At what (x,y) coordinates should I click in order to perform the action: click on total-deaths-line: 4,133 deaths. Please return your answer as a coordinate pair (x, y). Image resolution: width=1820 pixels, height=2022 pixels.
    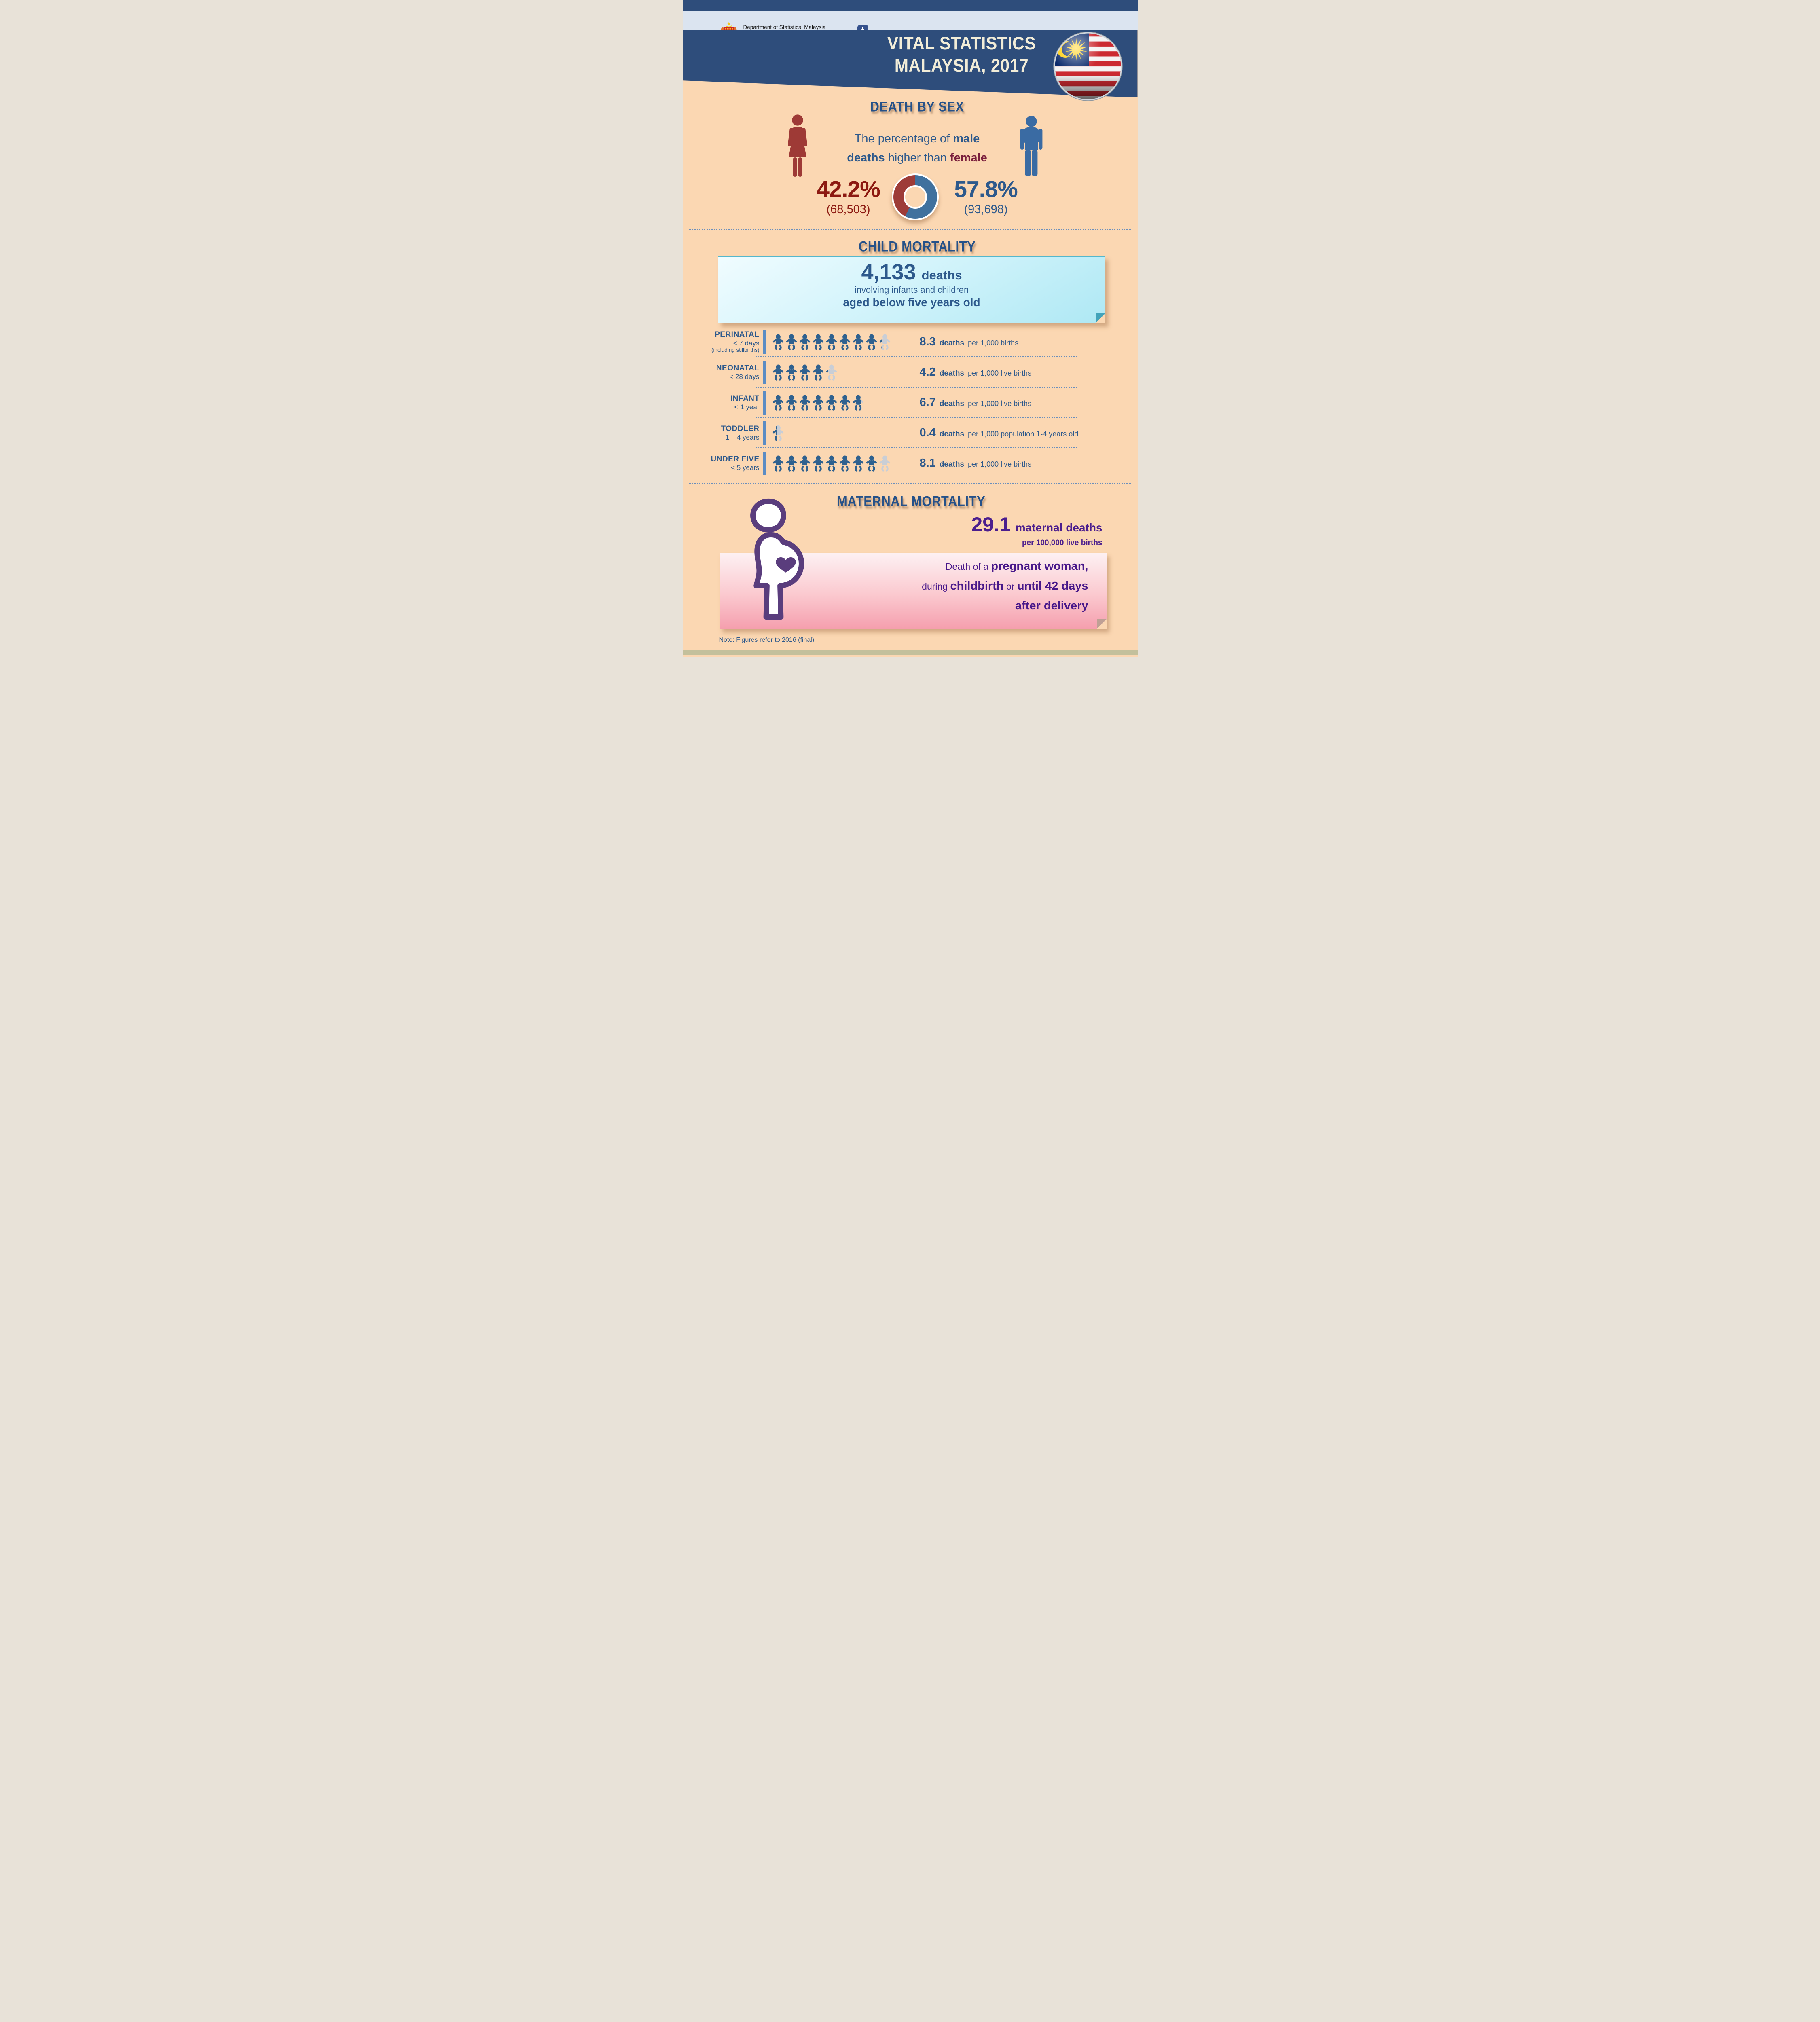
    Looking at the image, I should click on (911, 272).